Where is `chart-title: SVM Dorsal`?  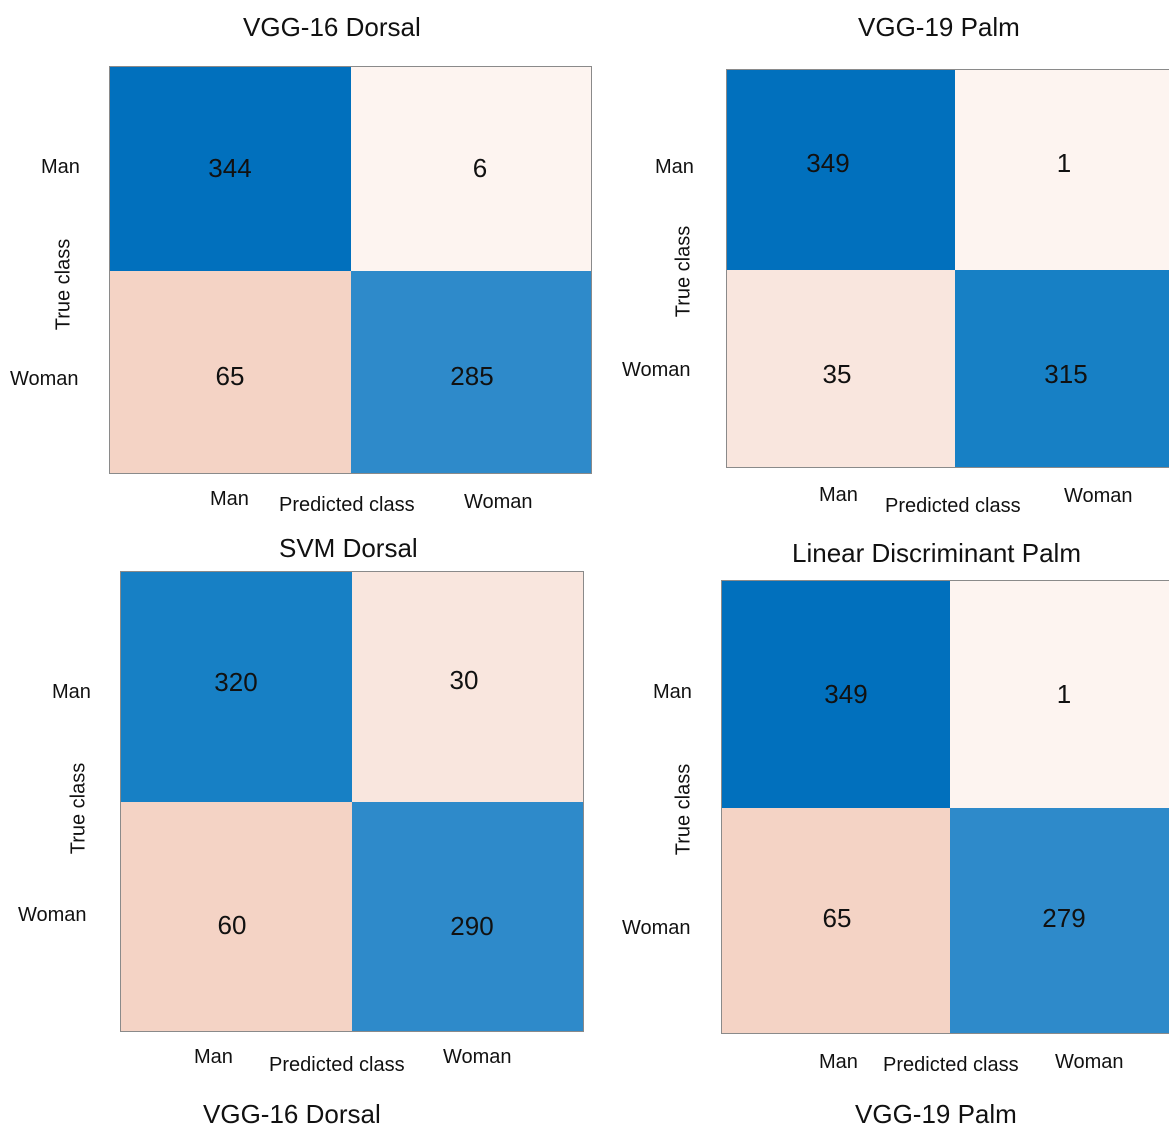 chart-title: SVM Dorsal is located at coordinates (348, 548).